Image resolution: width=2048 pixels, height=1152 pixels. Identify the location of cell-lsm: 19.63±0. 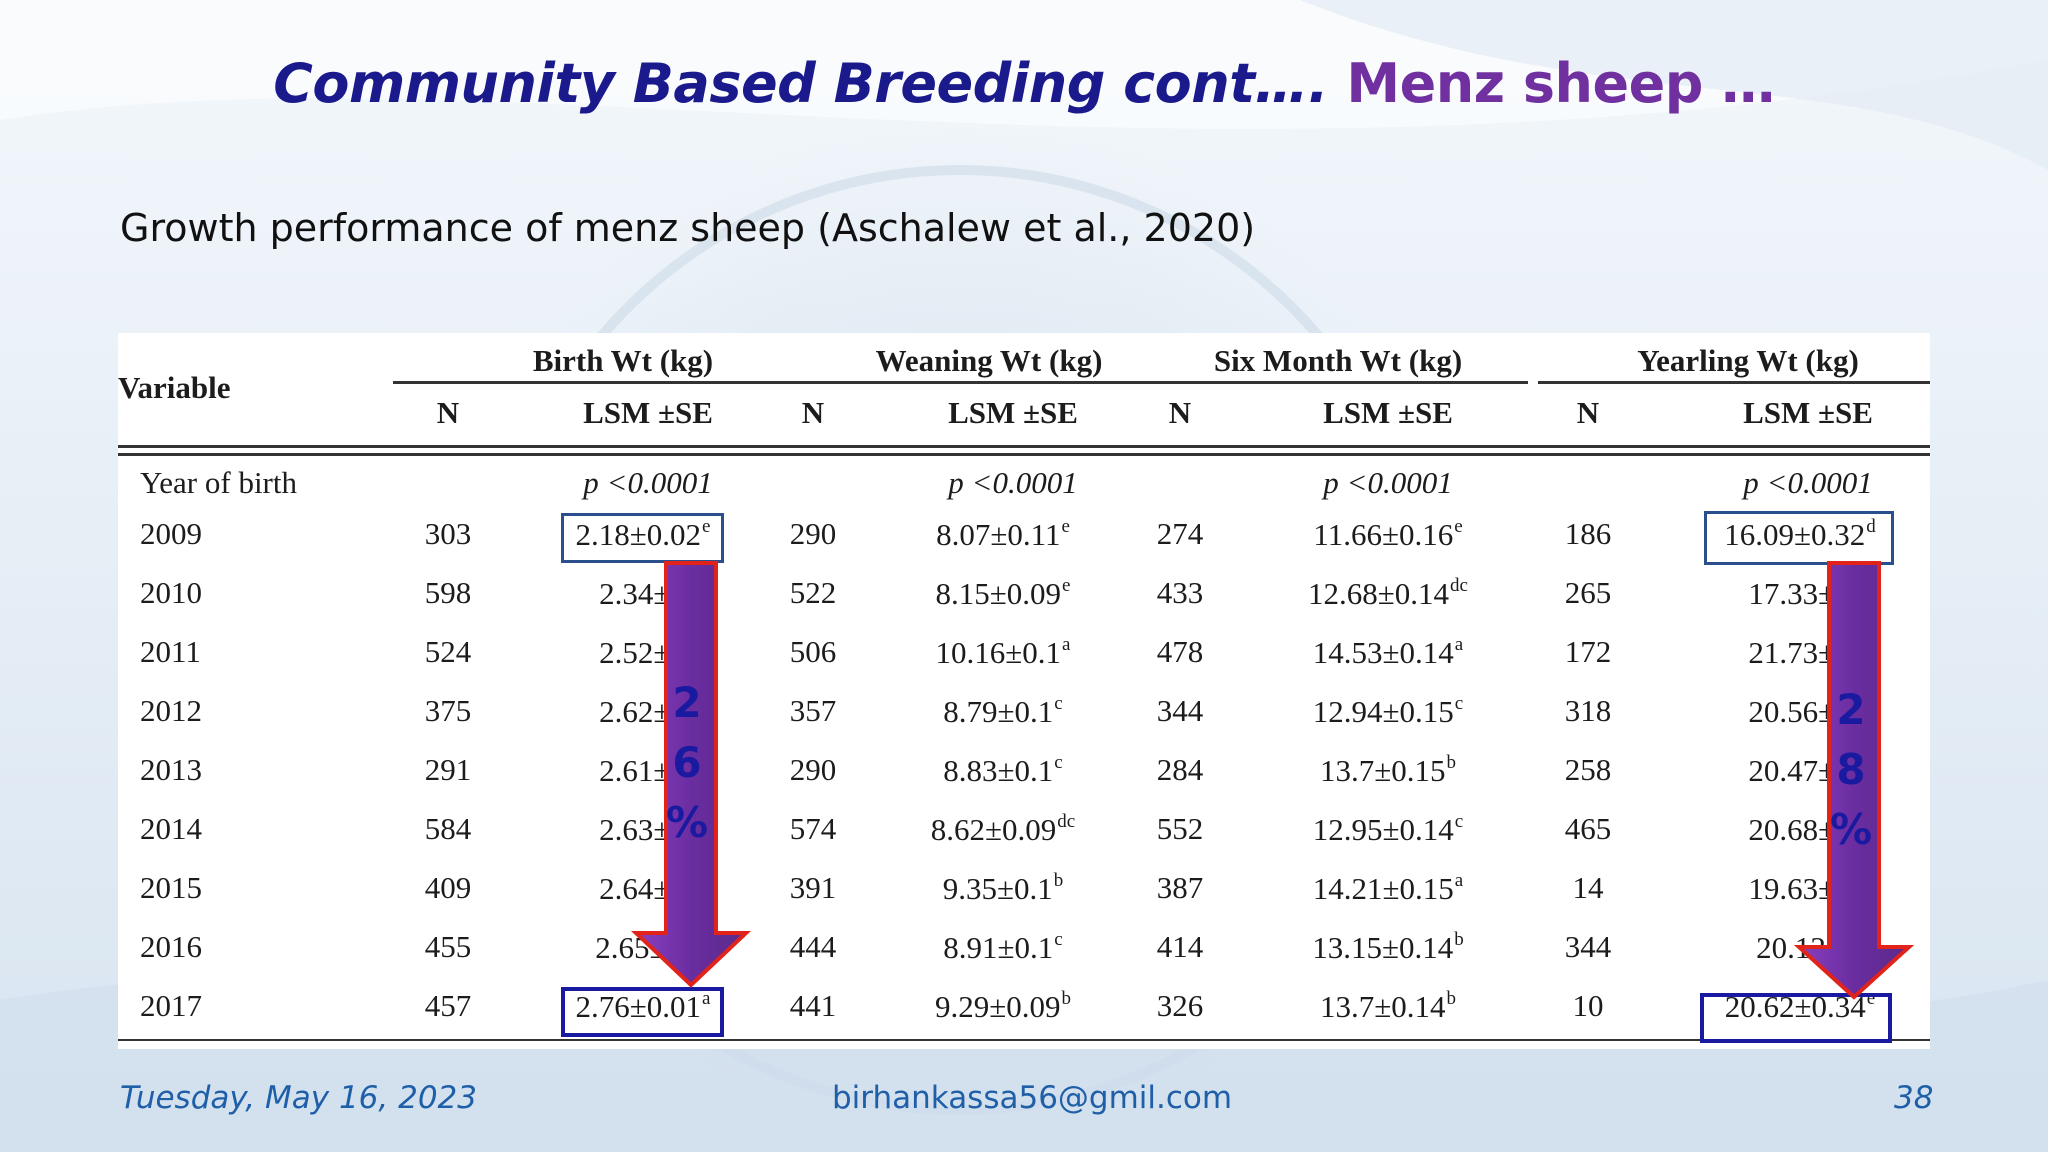
(1800, 888).